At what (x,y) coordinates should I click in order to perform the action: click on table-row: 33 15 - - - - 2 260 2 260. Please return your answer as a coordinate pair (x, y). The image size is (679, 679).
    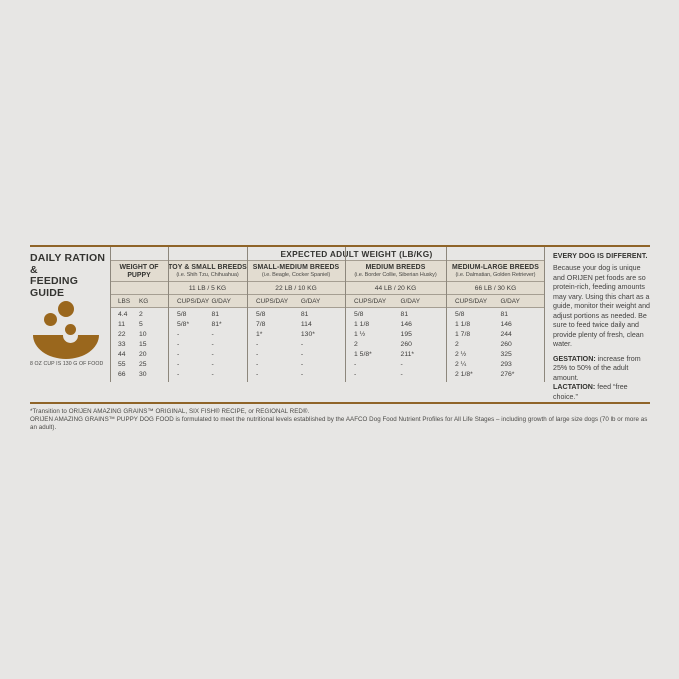
    Looking at the image, I should click on (327, 345).